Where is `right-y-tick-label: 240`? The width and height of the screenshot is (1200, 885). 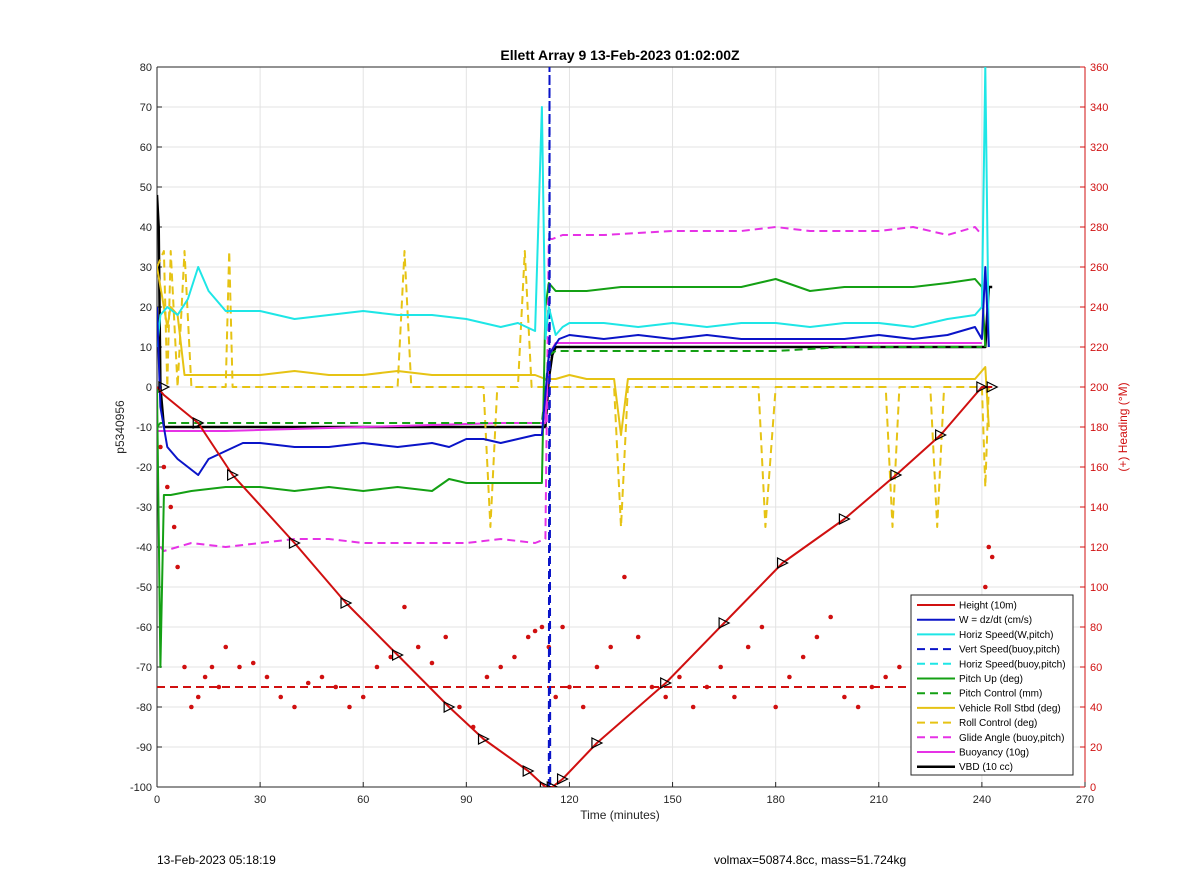 right-y-tick-label: 240 is located at coordinates (1099, 308).